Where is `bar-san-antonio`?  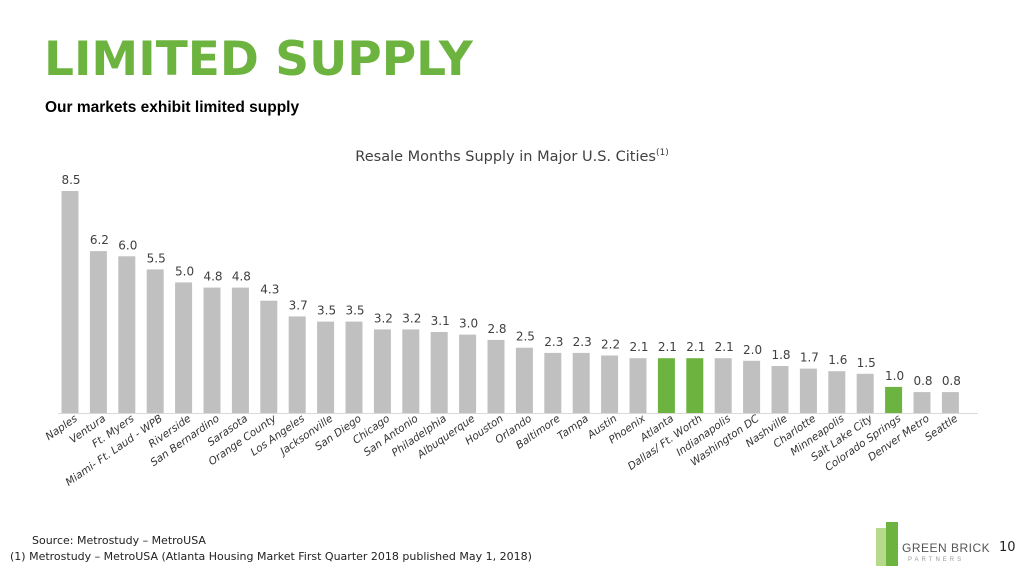 bar-san-antonio is located at coordinates (411, 371).